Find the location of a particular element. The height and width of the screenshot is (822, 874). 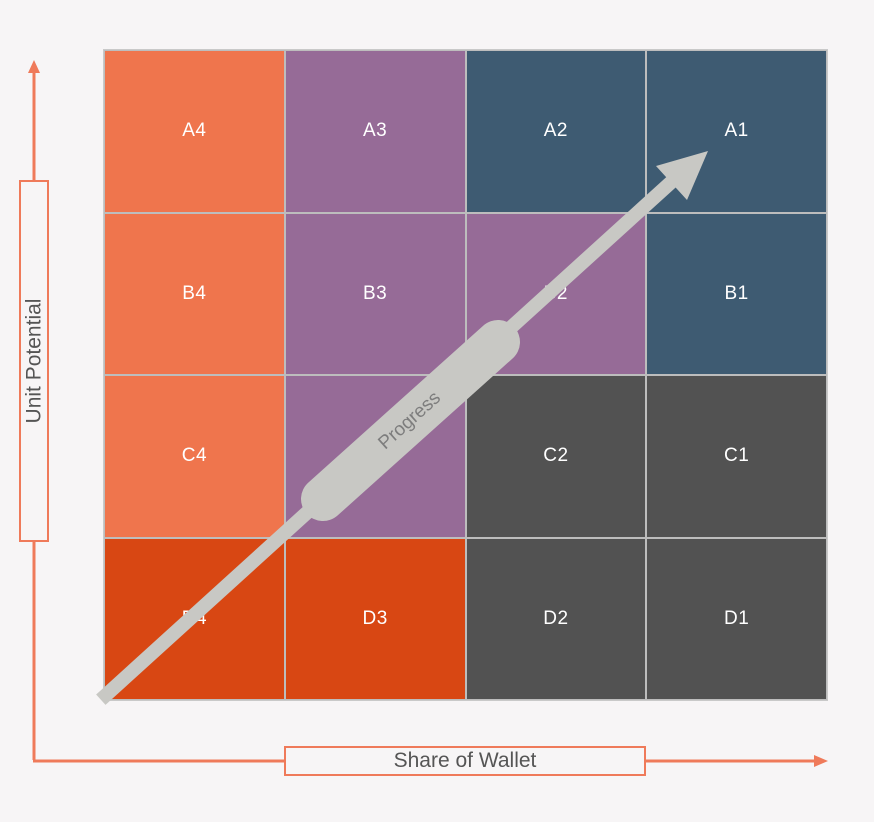

matrix-cell-a2: A2 is located at coordinates (556, 131).